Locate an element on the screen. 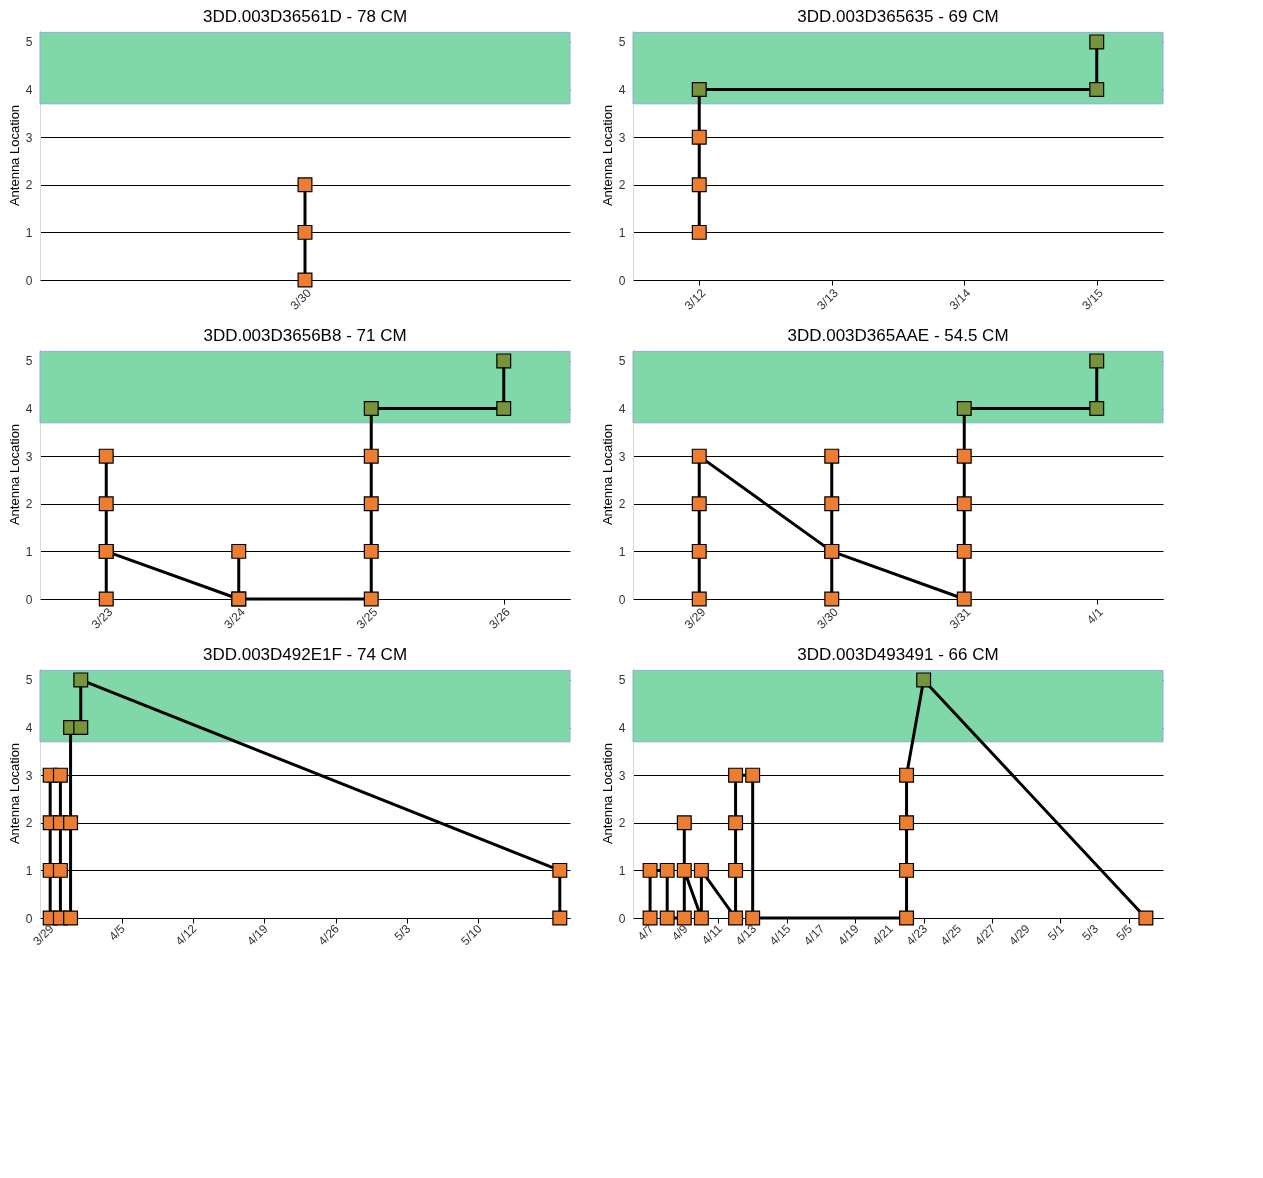 This screenshot has height=1178, width=1263. x-tick-label: 4/23 is located at coordinates (917, 935).